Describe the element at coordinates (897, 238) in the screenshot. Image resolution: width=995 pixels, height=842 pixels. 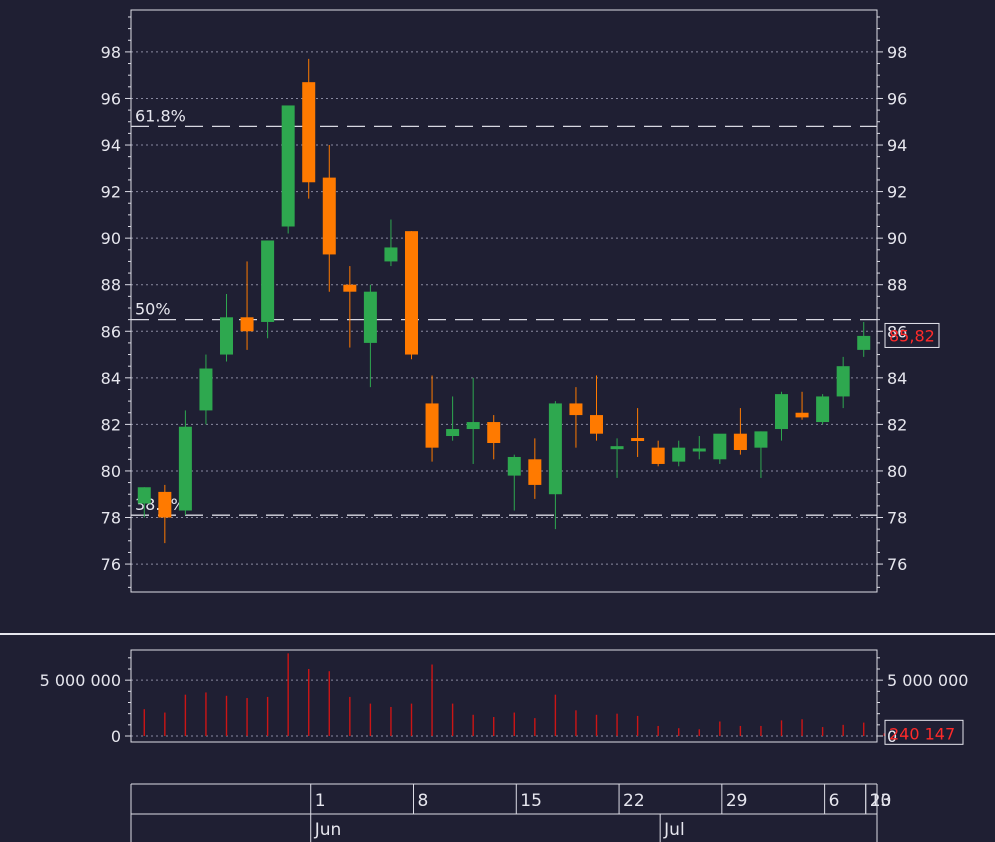
I see `price-tick-right: 90` at that location.